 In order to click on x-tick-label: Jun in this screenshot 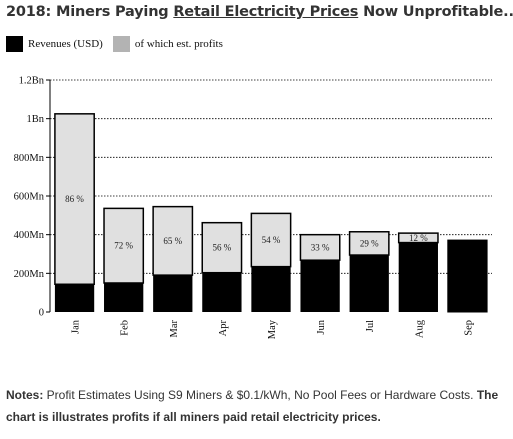, I will do `click(321, 326)`.